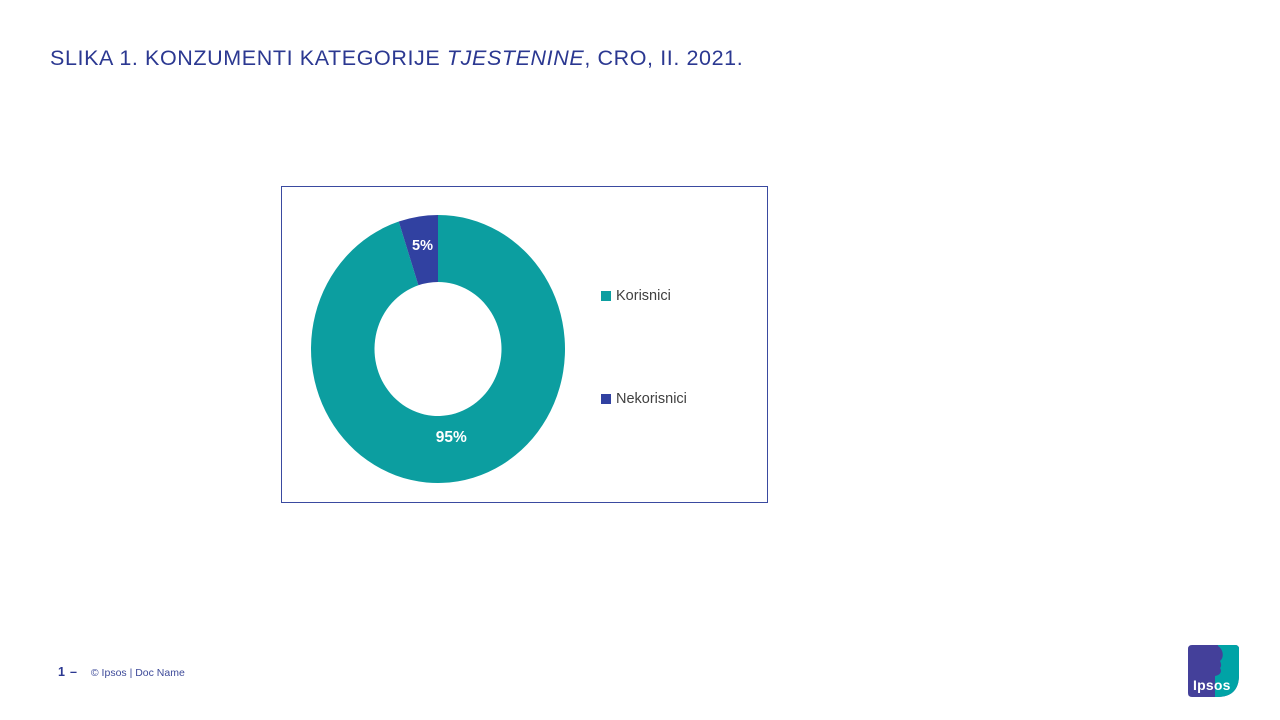  I want to click on donut-data-label: 5%, so click(422, 246).